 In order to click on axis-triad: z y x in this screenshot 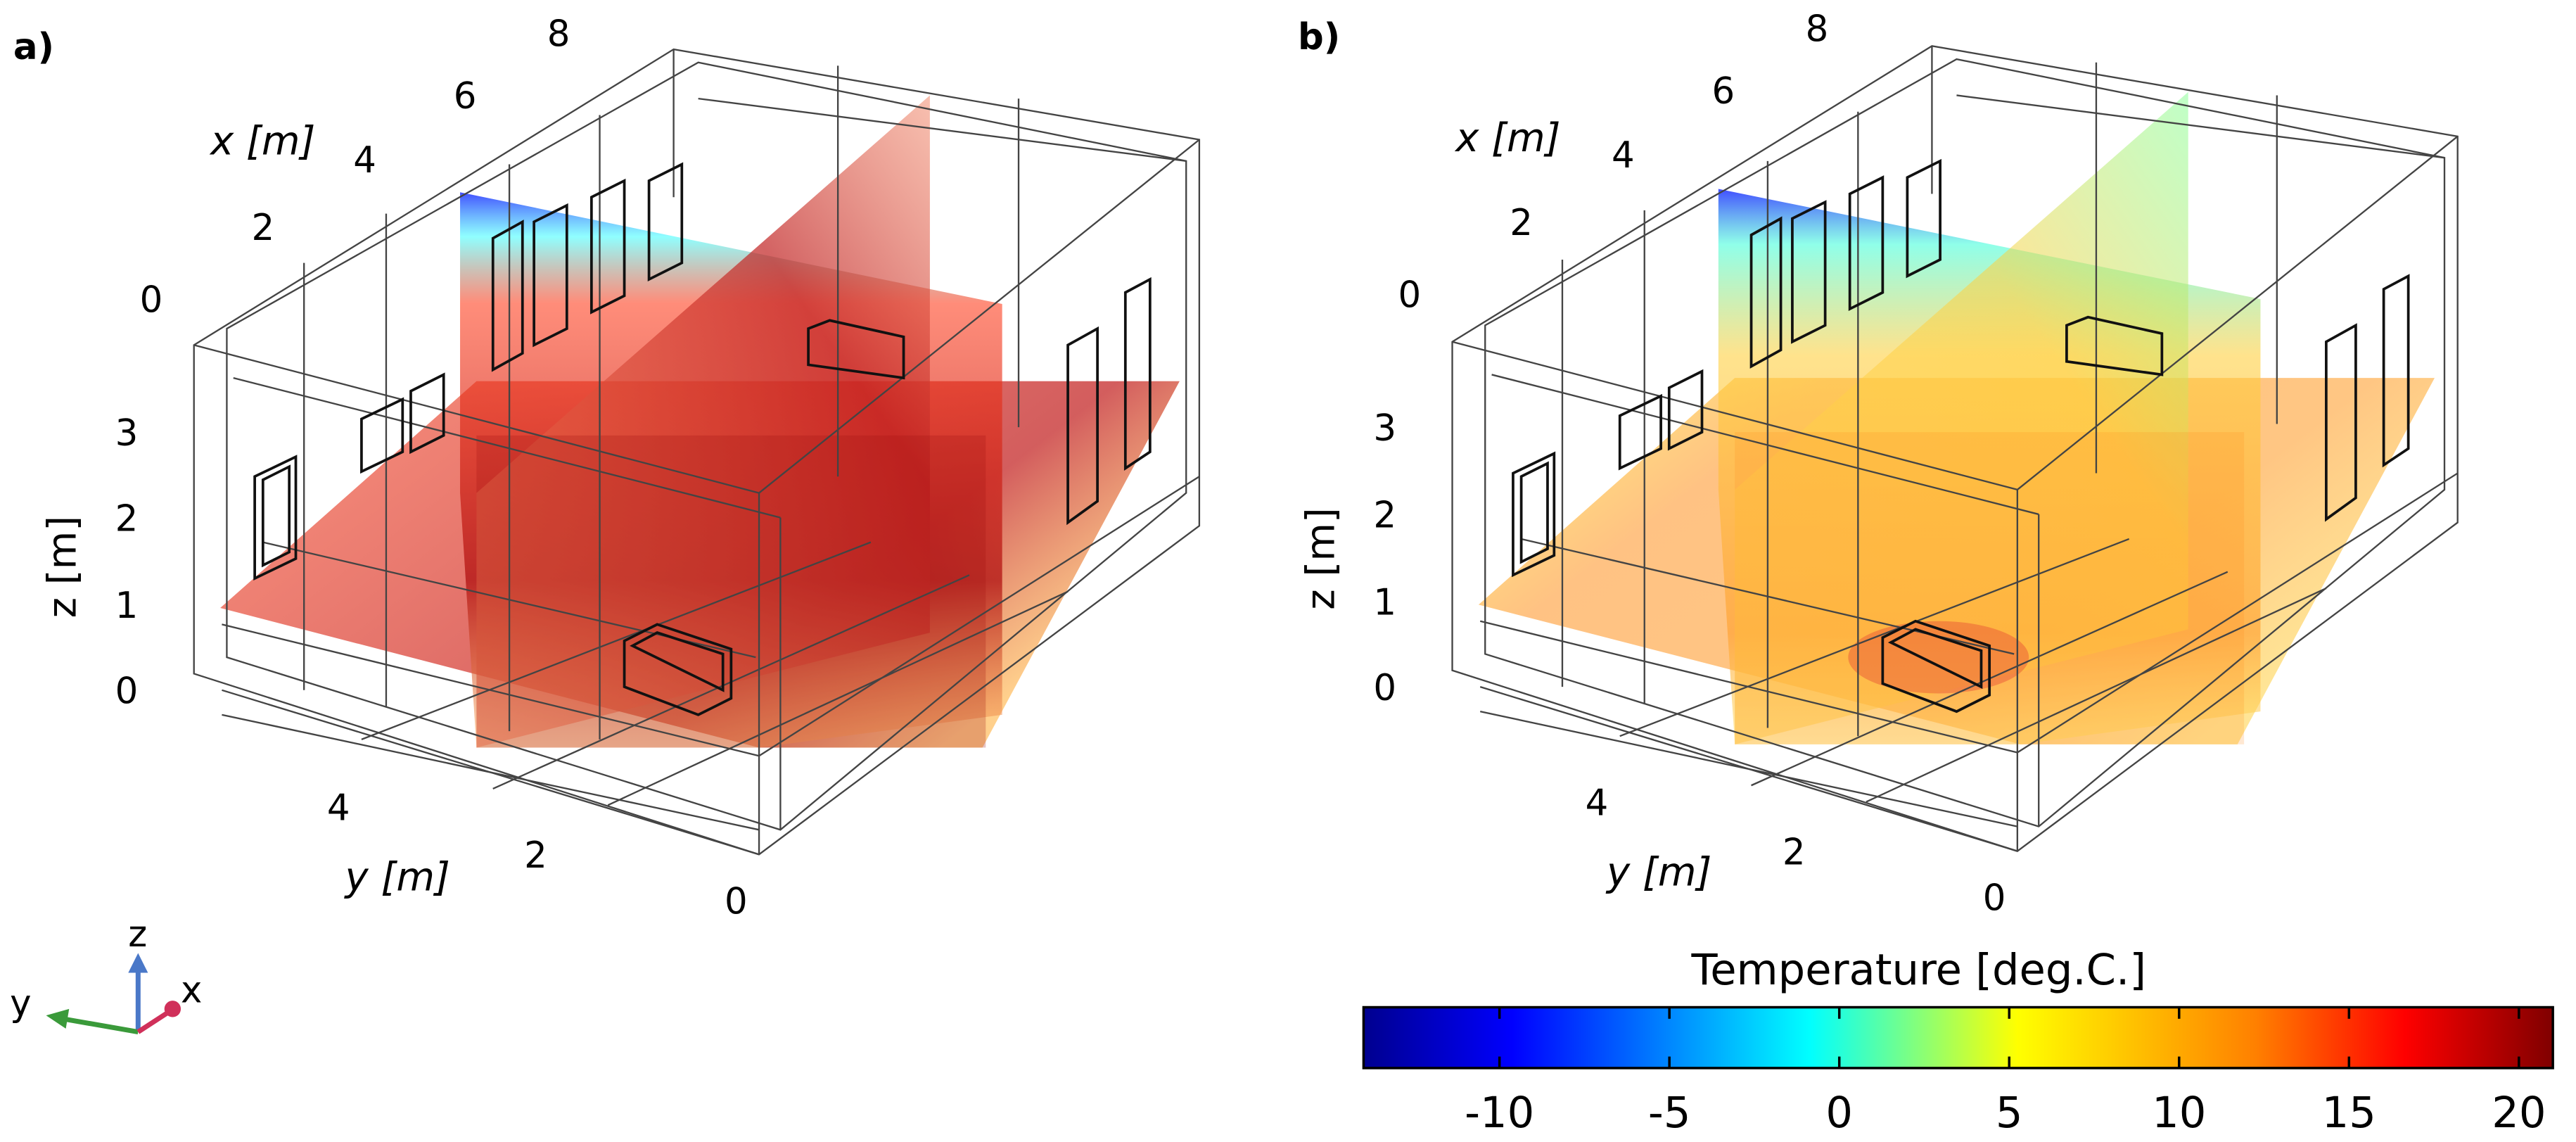, I will do `click(106, 973)`.